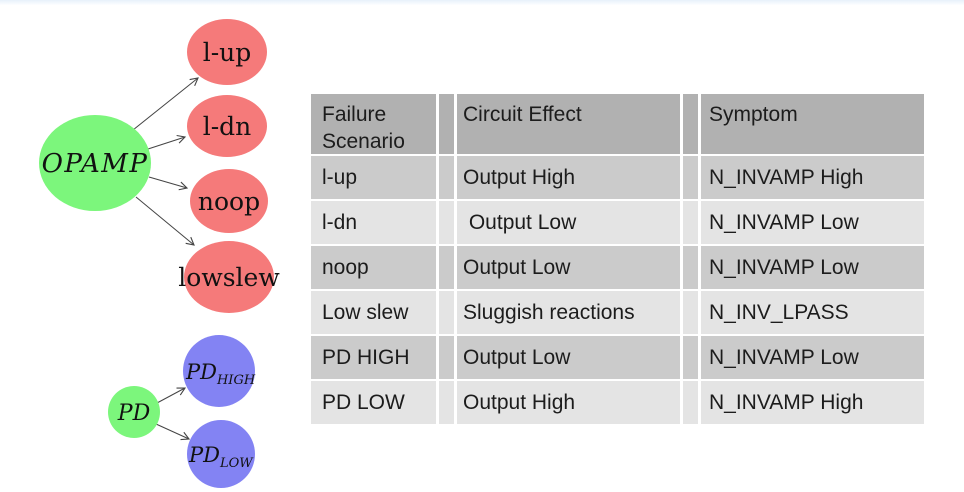 Image resolution: width=964 pixels, height=492 pixels. I want to click on node-label-l-dn: l-dn, so click(227, 126).